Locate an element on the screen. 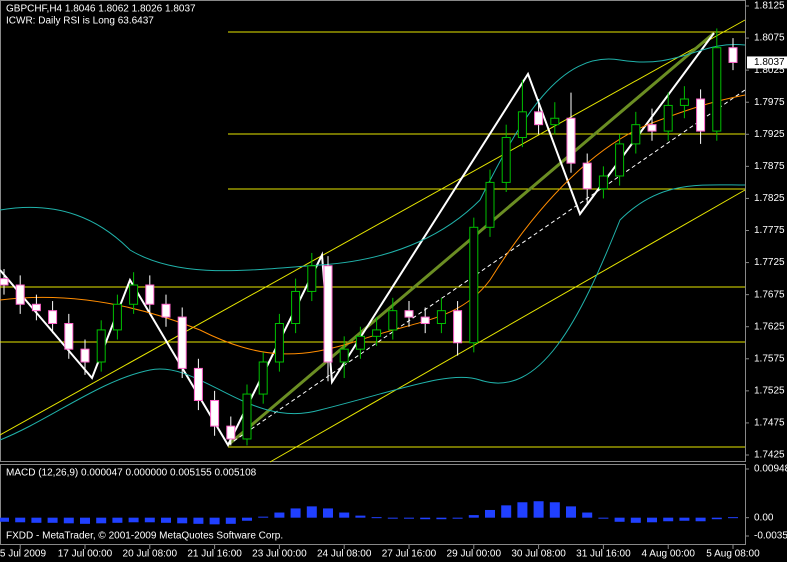 The width and height of the screenshot is (787, 562). x-tick-label: 20 Jul 08:00 is located at coordinates (150, 554).